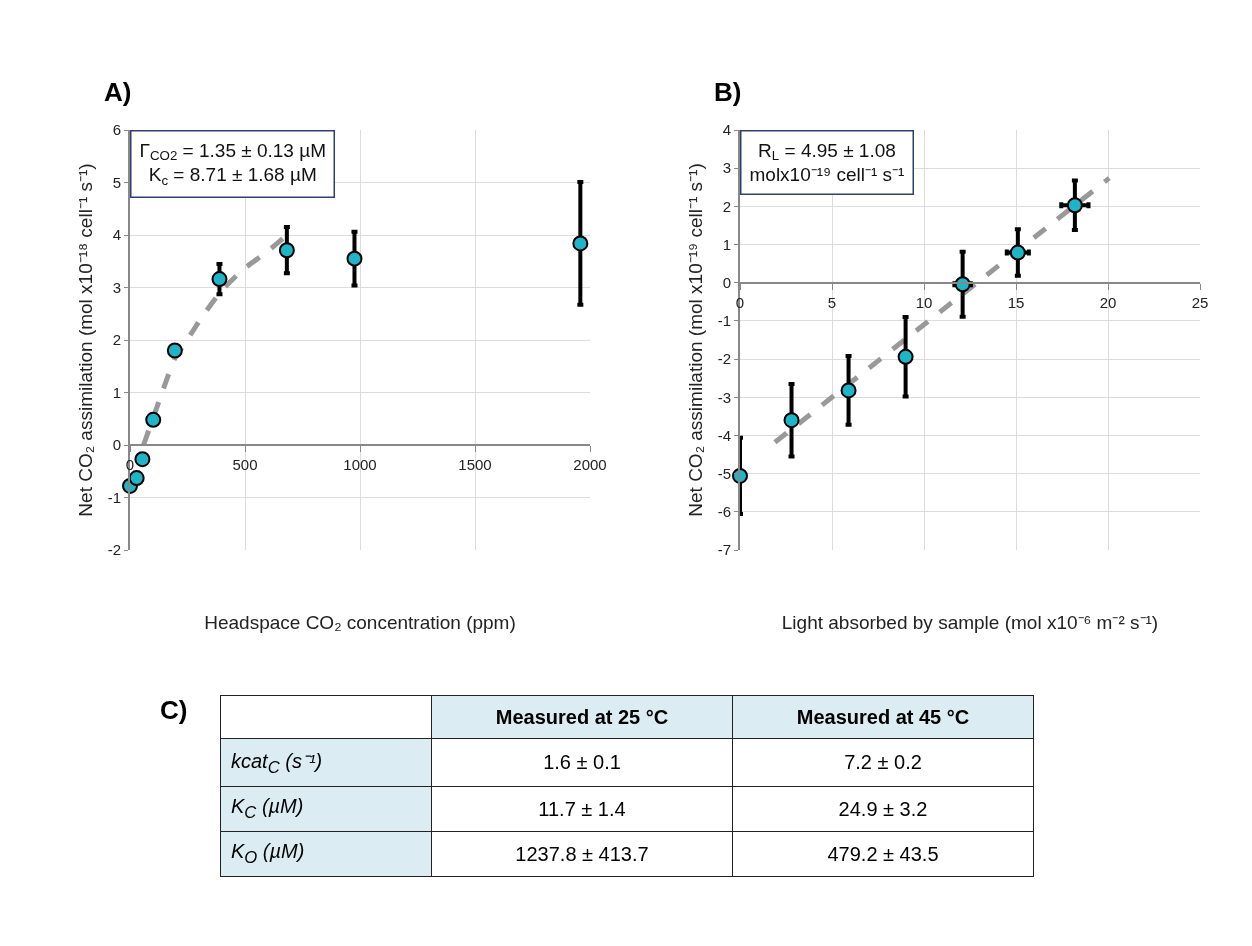 This screenshot has width=1252, height=946. Describe the element at coordinates (116, 182) in the screenshot. I see `y-tick-label: 5` at that location.